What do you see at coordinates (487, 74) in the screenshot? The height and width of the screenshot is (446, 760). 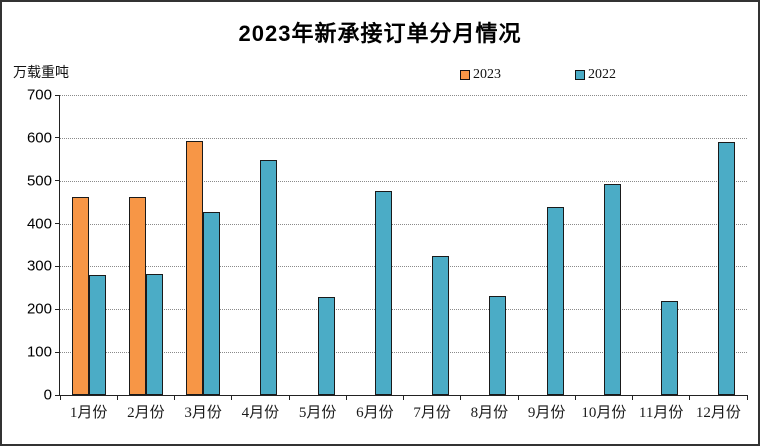 I see `legend-label-2023: 2023` at bounding box center [487, 74].